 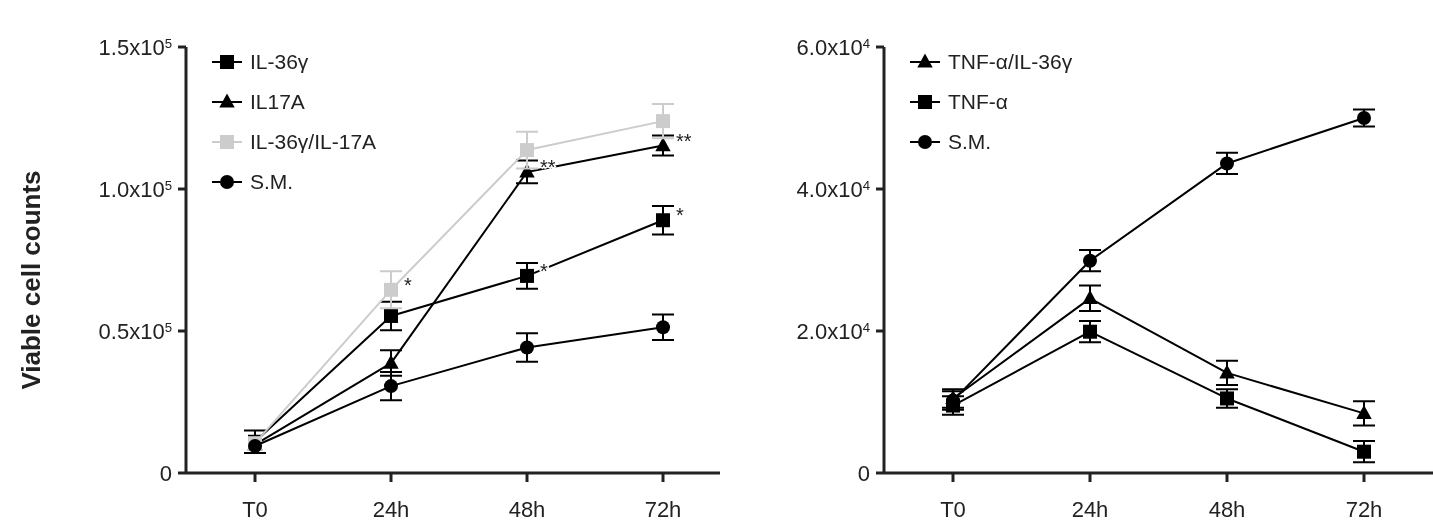 I want to click on legend-label: IL17A, so click(x=277, y=102).